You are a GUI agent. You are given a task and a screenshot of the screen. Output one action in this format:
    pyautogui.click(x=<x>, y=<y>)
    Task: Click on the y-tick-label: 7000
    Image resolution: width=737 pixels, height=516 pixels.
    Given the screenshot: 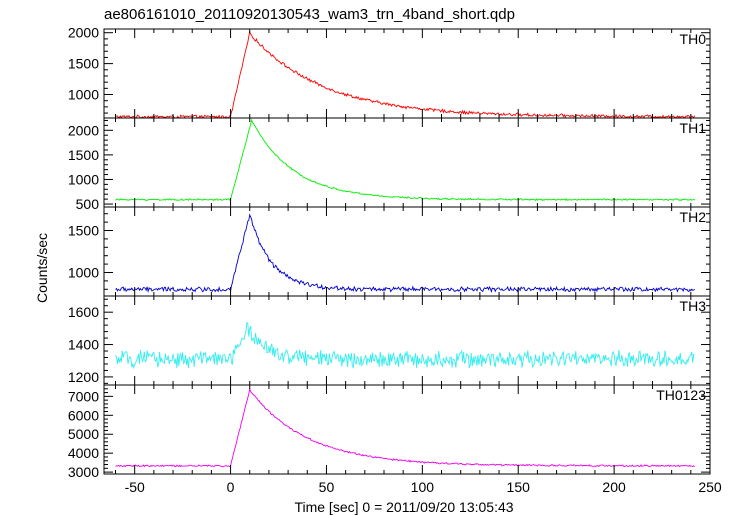 What is the action you would take?
    pyautogui.click(x=83, y=396)
    